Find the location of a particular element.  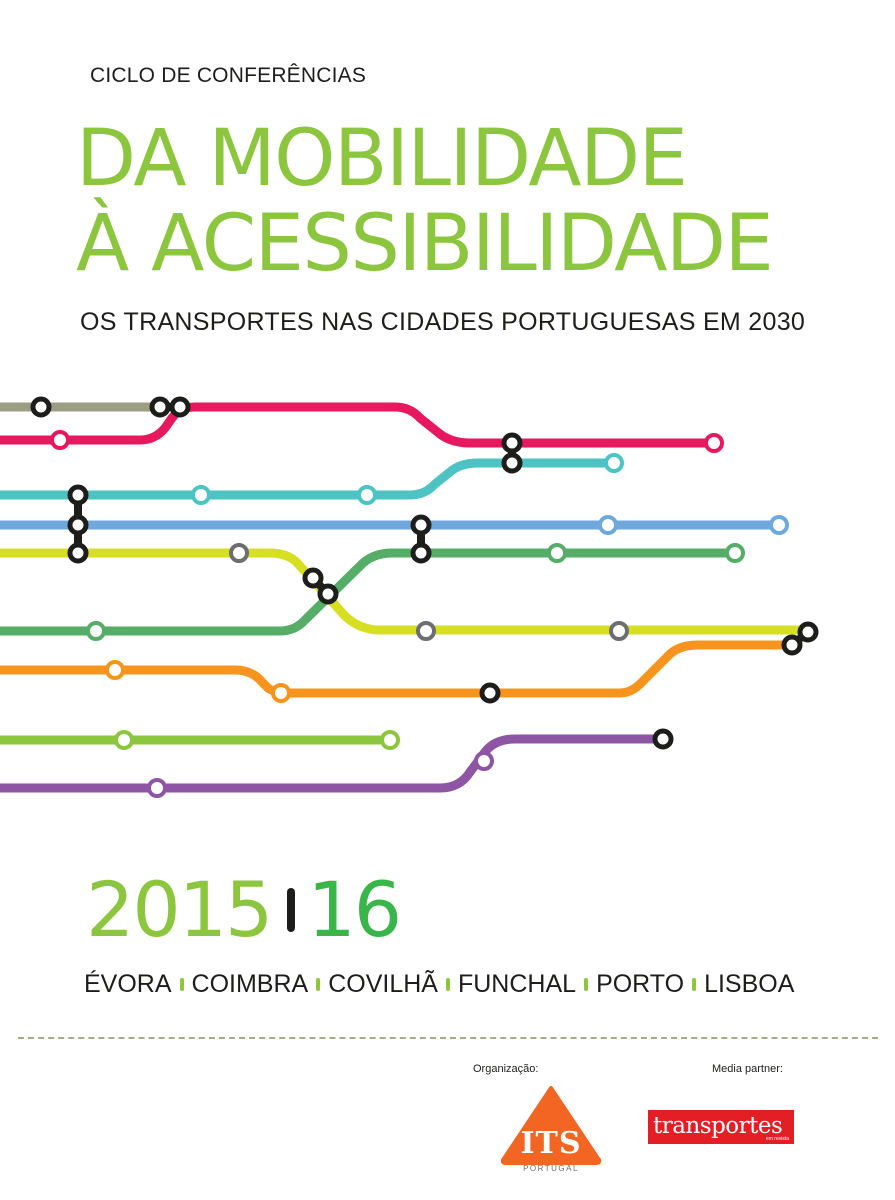

media-partner-label: Media partner: is located at coordinates (747, 1069).